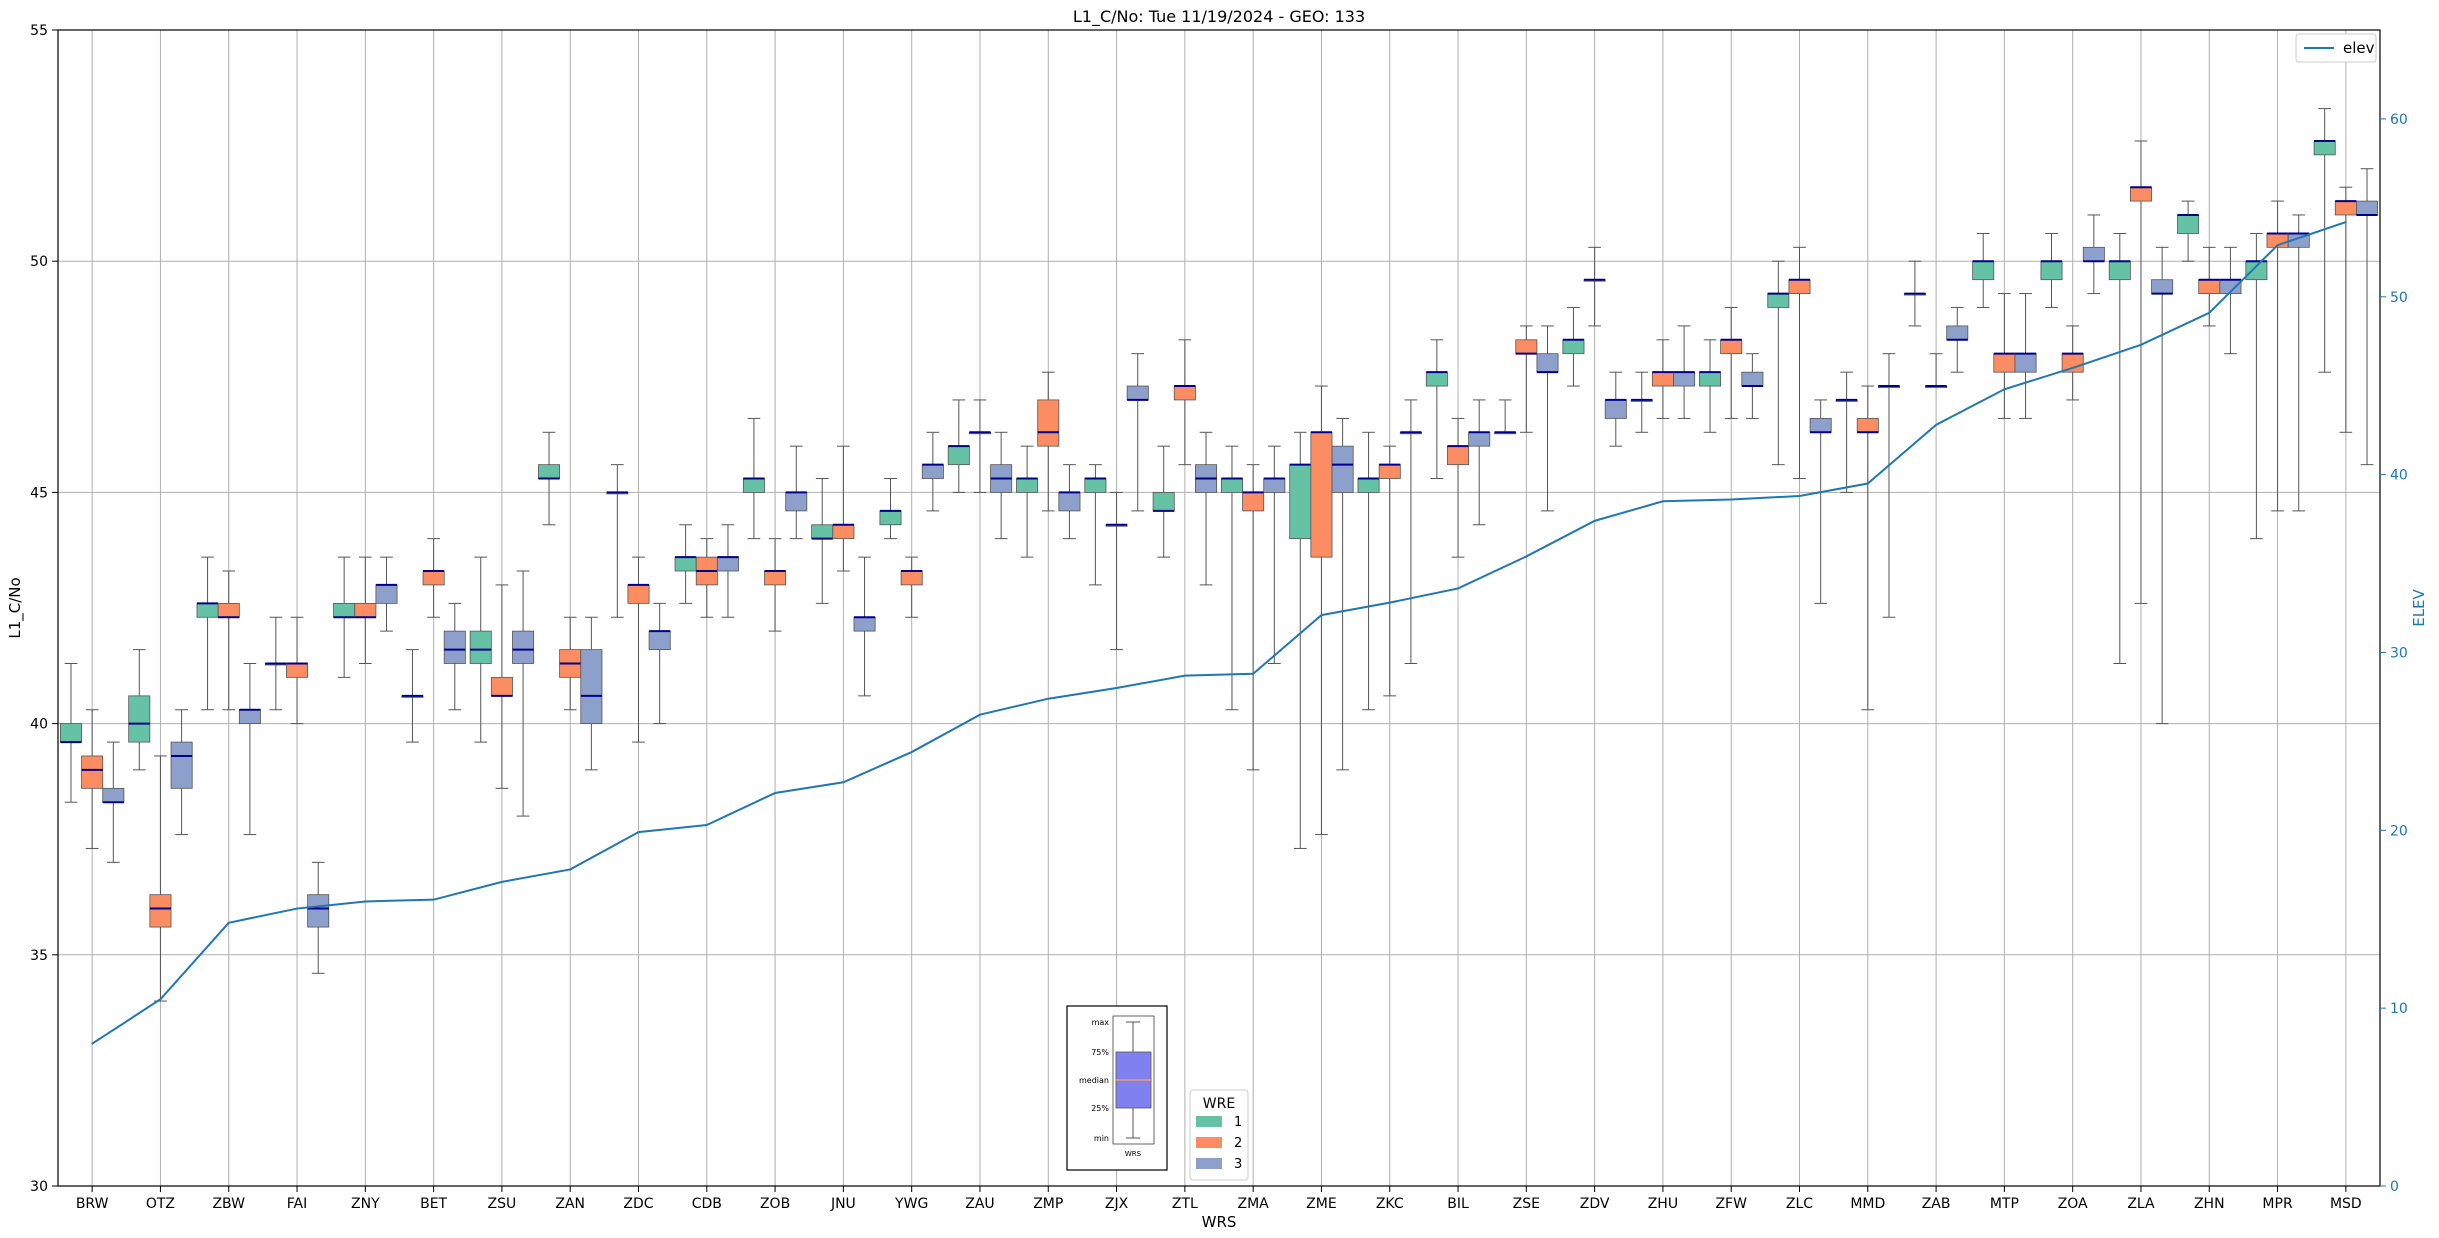 The image size is (2439, 1238). What do you see at coordinates (318, 917) in the screenshot?
I see `box-FAI-wre3` at bounding box center [318, 917].